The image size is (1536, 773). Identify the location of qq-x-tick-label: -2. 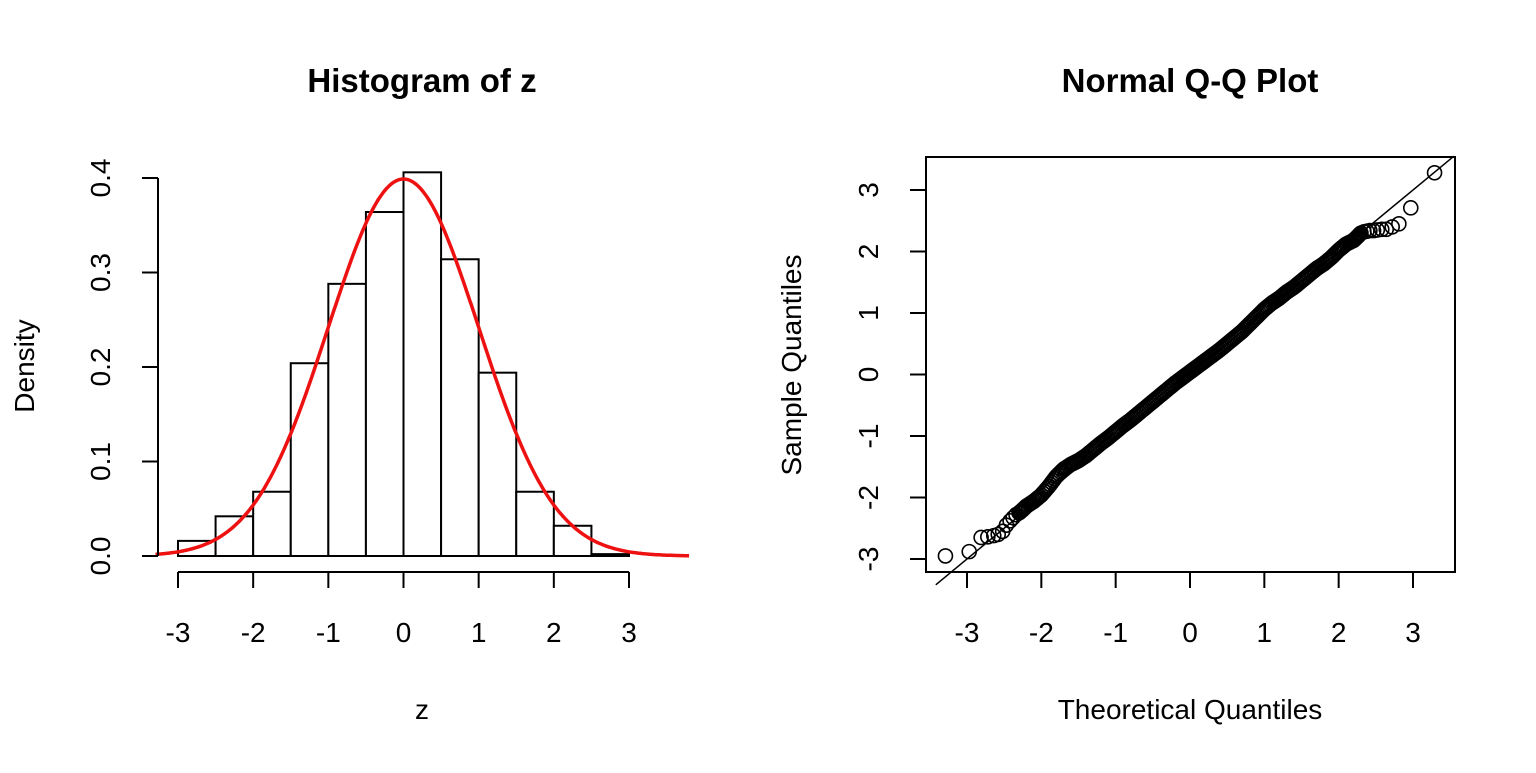
(1041, 632).